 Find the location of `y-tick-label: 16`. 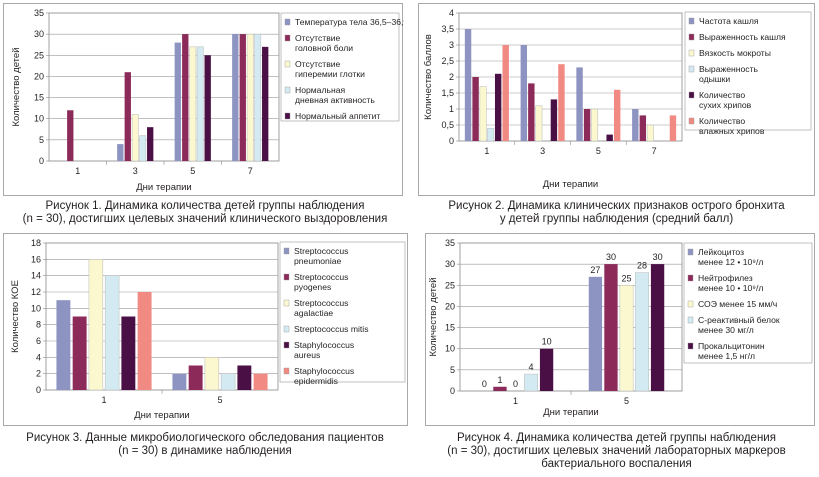

y-tick-label: 16 is located at coordinates (36, 259).